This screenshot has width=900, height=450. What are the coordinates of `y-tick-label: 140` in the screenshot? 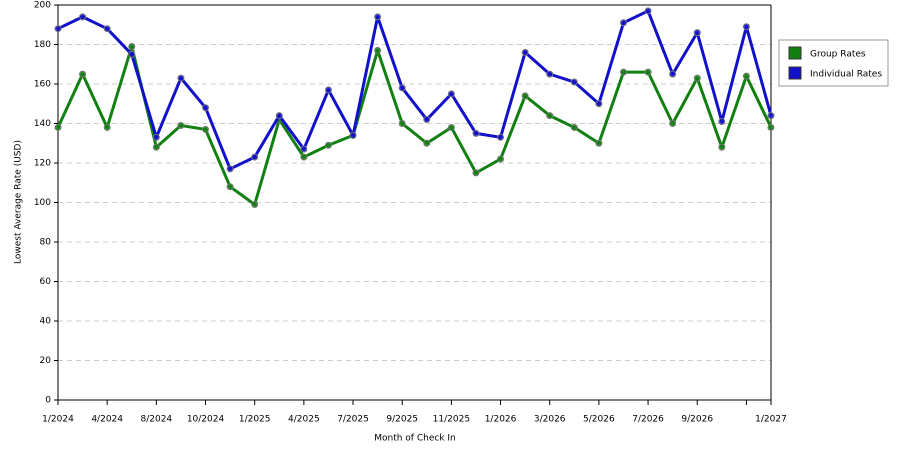 It's located at (42, 124).